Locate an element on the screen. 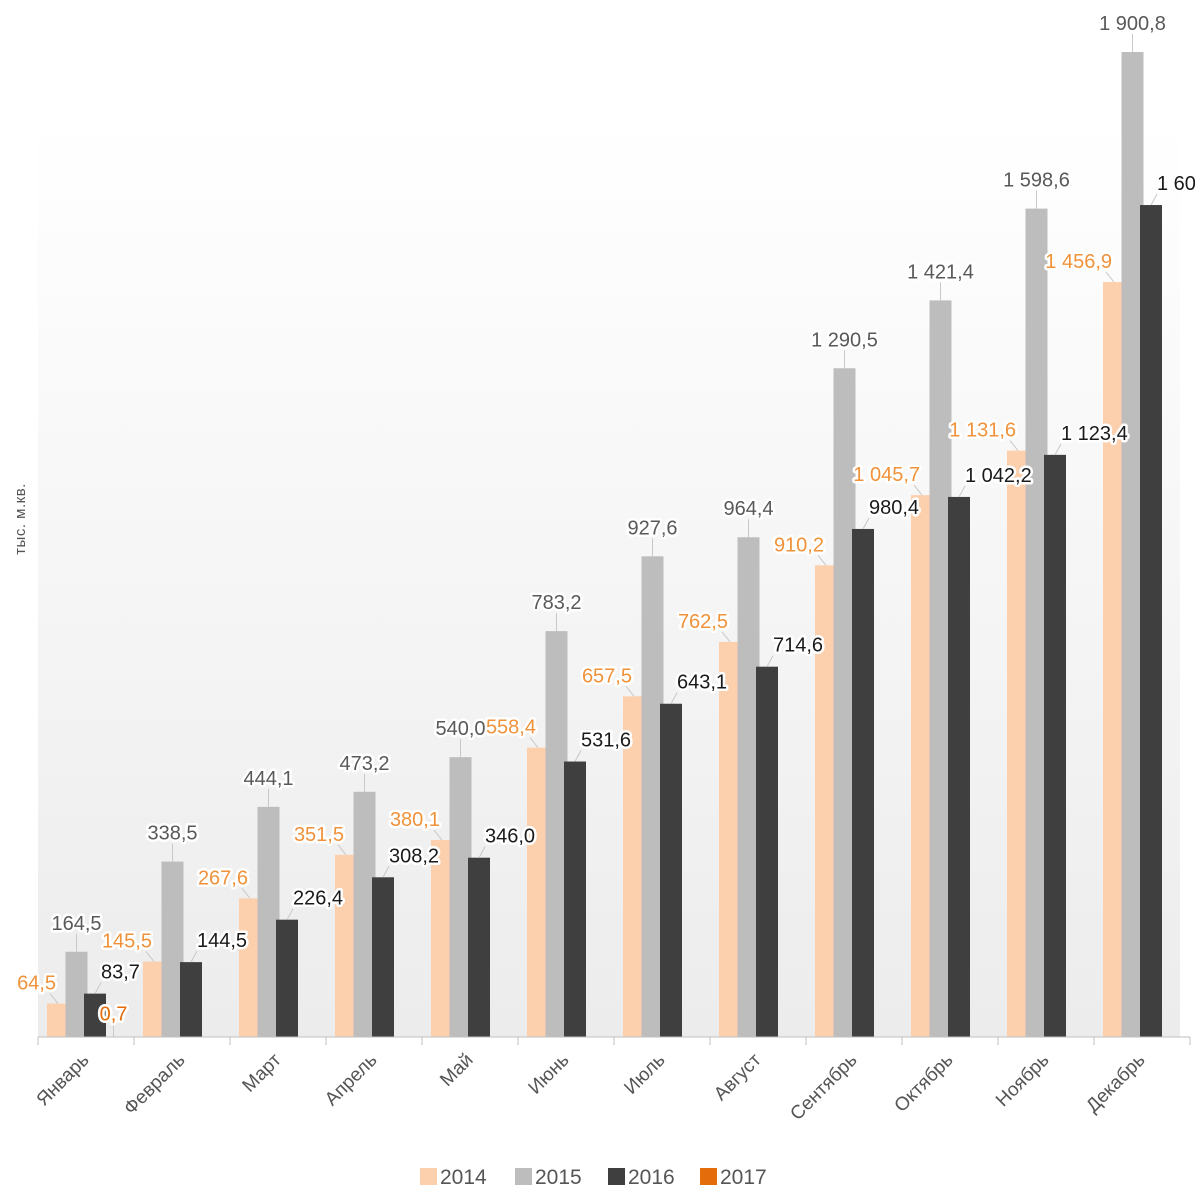  data-label-2016-8: 980,4 is located at coordinates (894, 508).